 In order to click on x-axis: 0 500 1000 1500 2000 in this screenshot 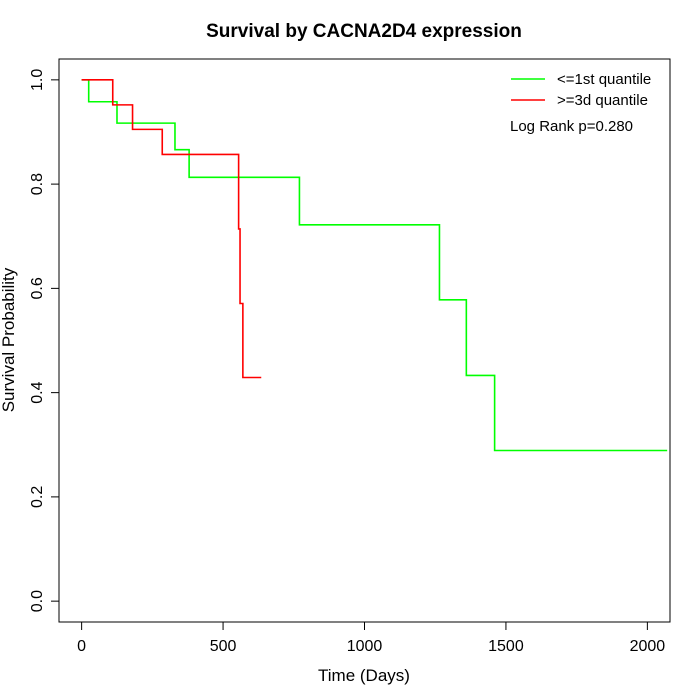, I will do `click(371, 638)`.